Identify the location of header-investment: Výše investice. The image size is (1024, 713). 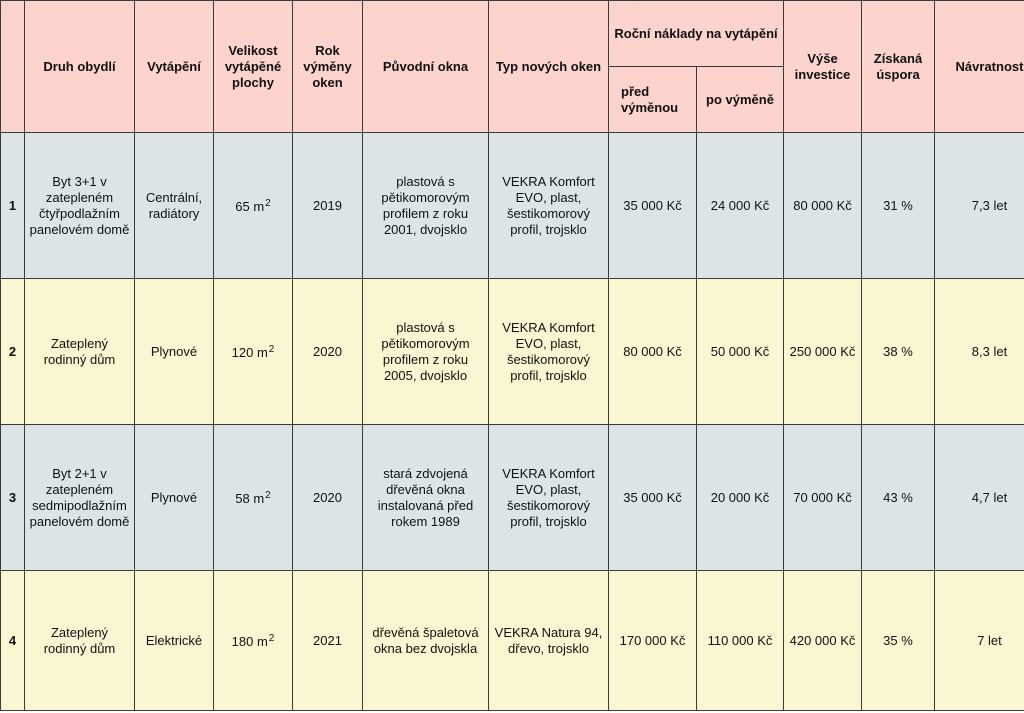
(822, 66).